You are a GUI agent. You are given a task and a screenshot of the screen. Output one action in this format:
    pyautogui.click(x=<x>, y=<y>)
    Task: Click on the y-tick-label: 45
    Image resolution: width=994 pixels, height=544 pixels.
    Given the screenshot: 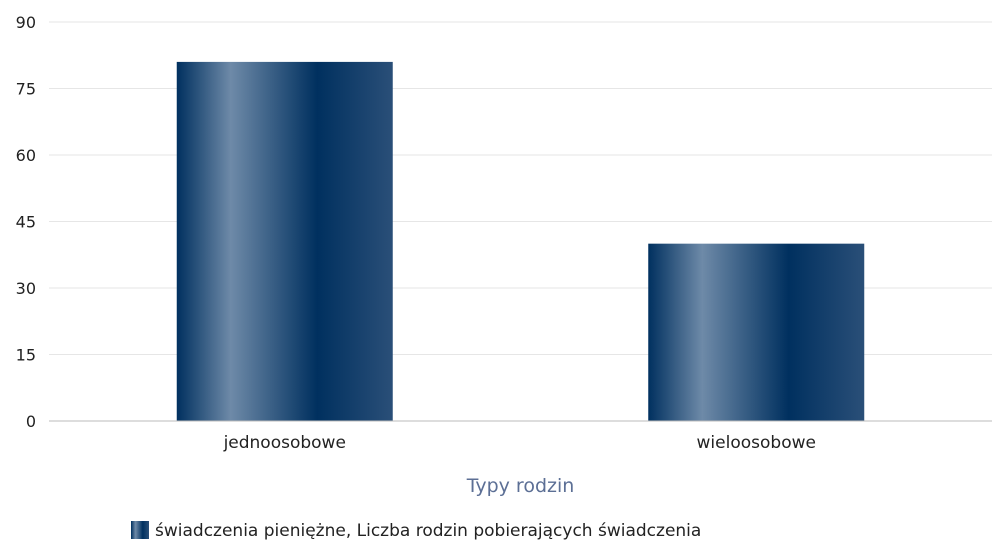 What is the action you would take?
    pyautogui.click(x=26, y=222)
    